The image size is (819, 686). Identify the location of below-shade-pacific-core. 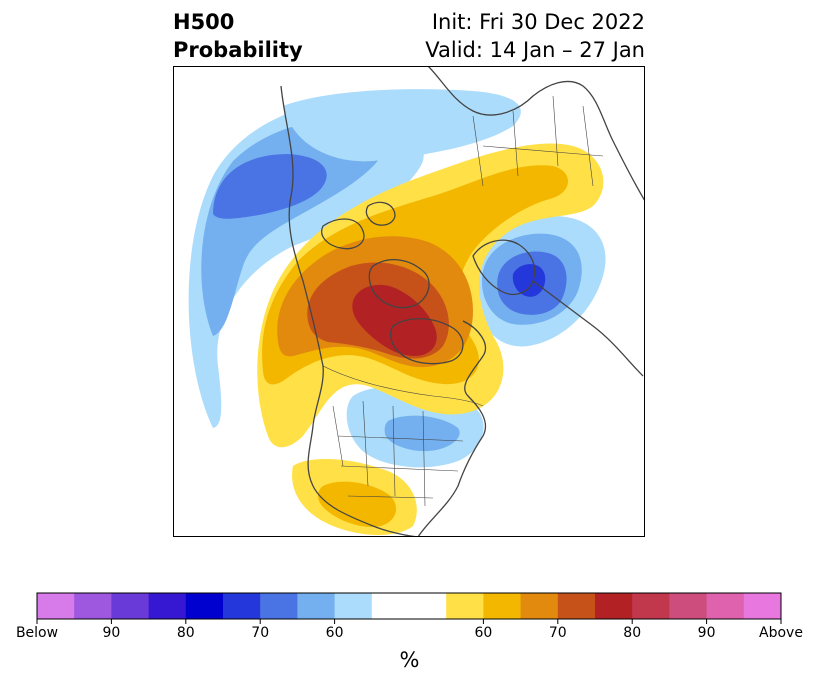
(270, 186).